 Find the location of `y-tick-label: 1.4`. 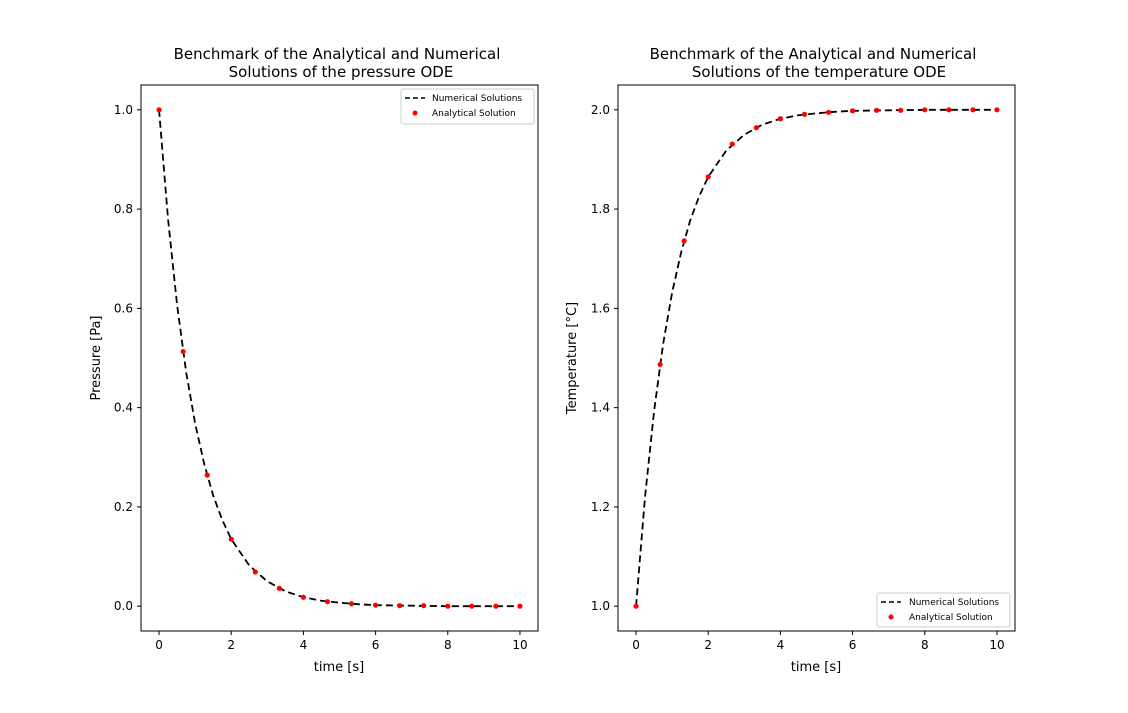

y-tick-label: 1.4 is located at coordinates (600, 408).